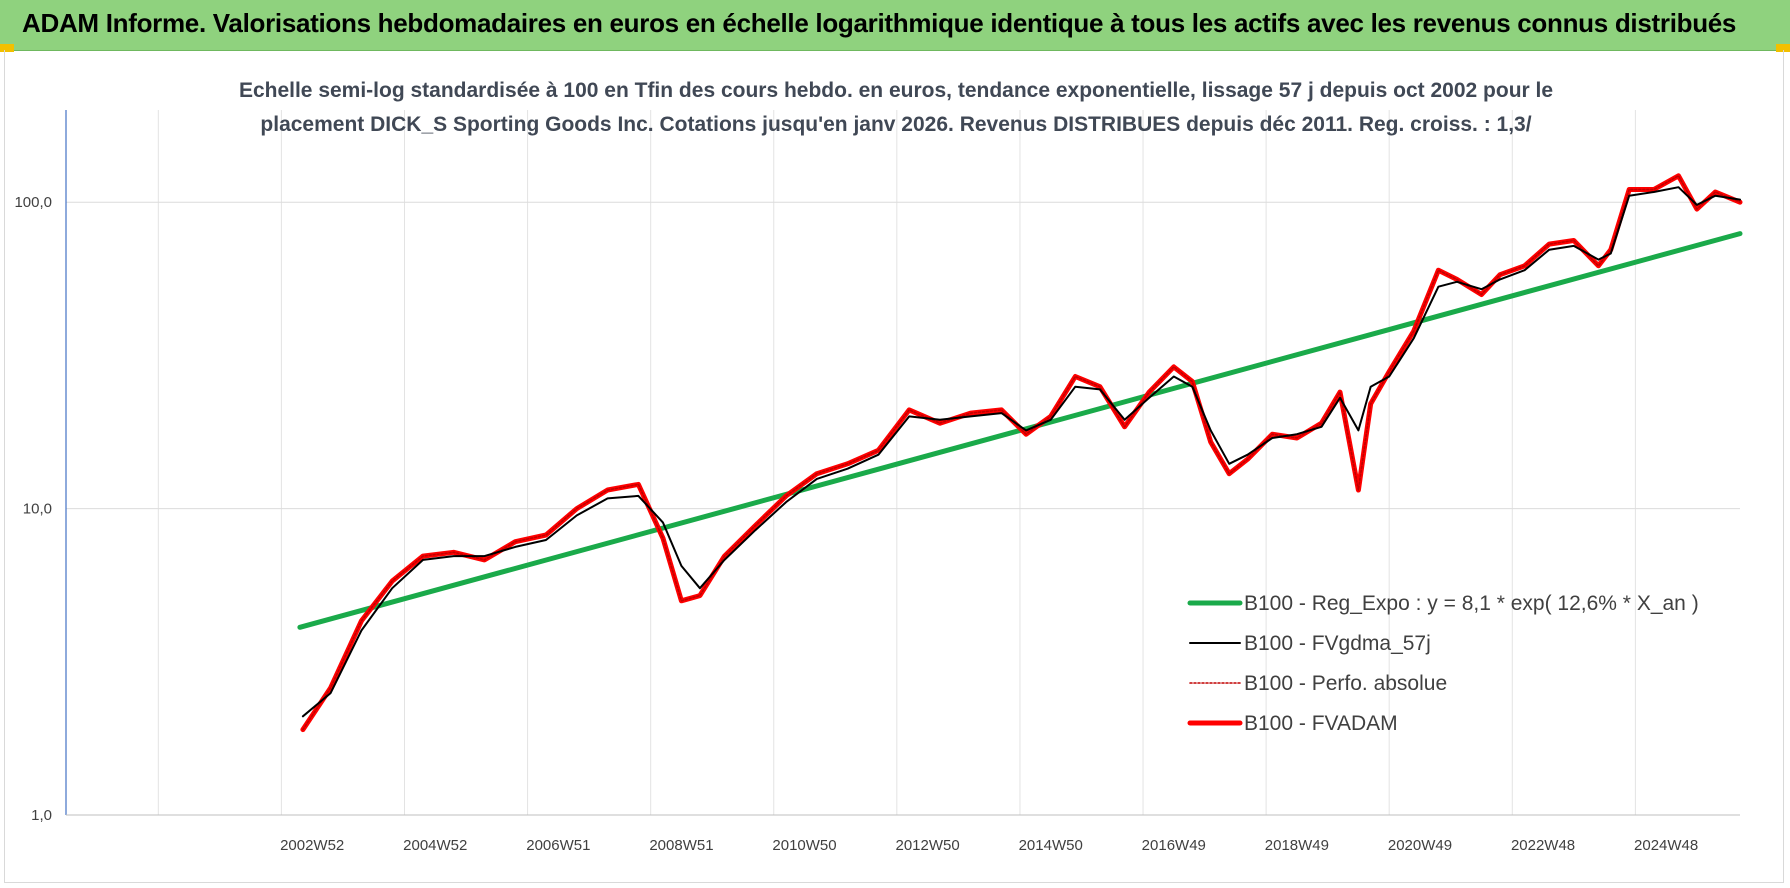  Describe the element at coordinates (681, 845) in the screenshot. I see `x-tick-label: 2008W51` at that location.